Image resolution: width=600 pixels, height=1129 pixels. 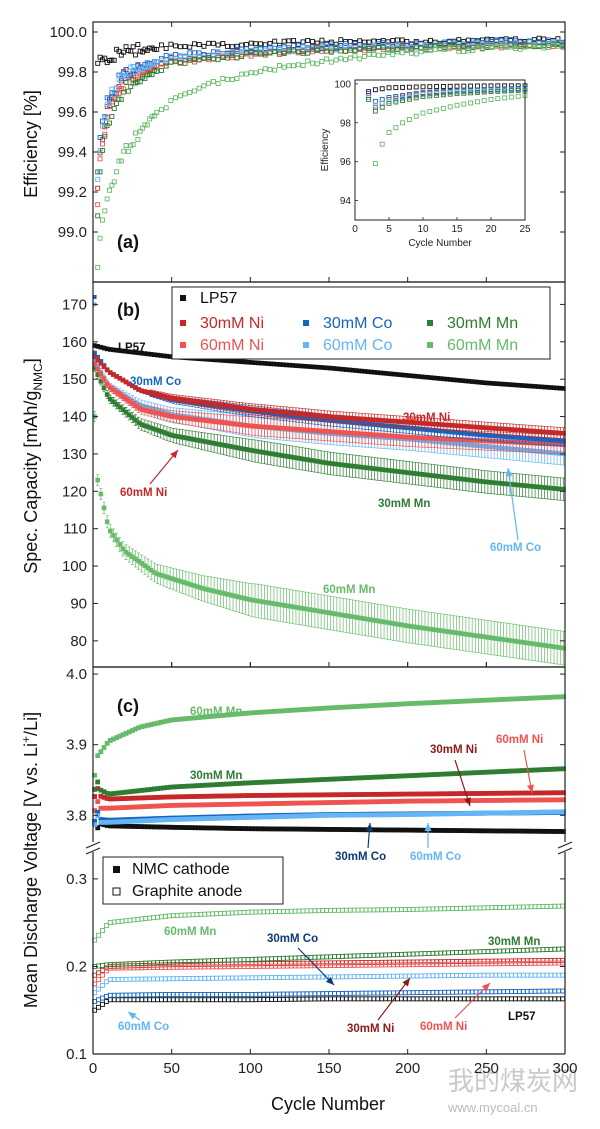 I want to click on point-c, so click(x=97, y=801).